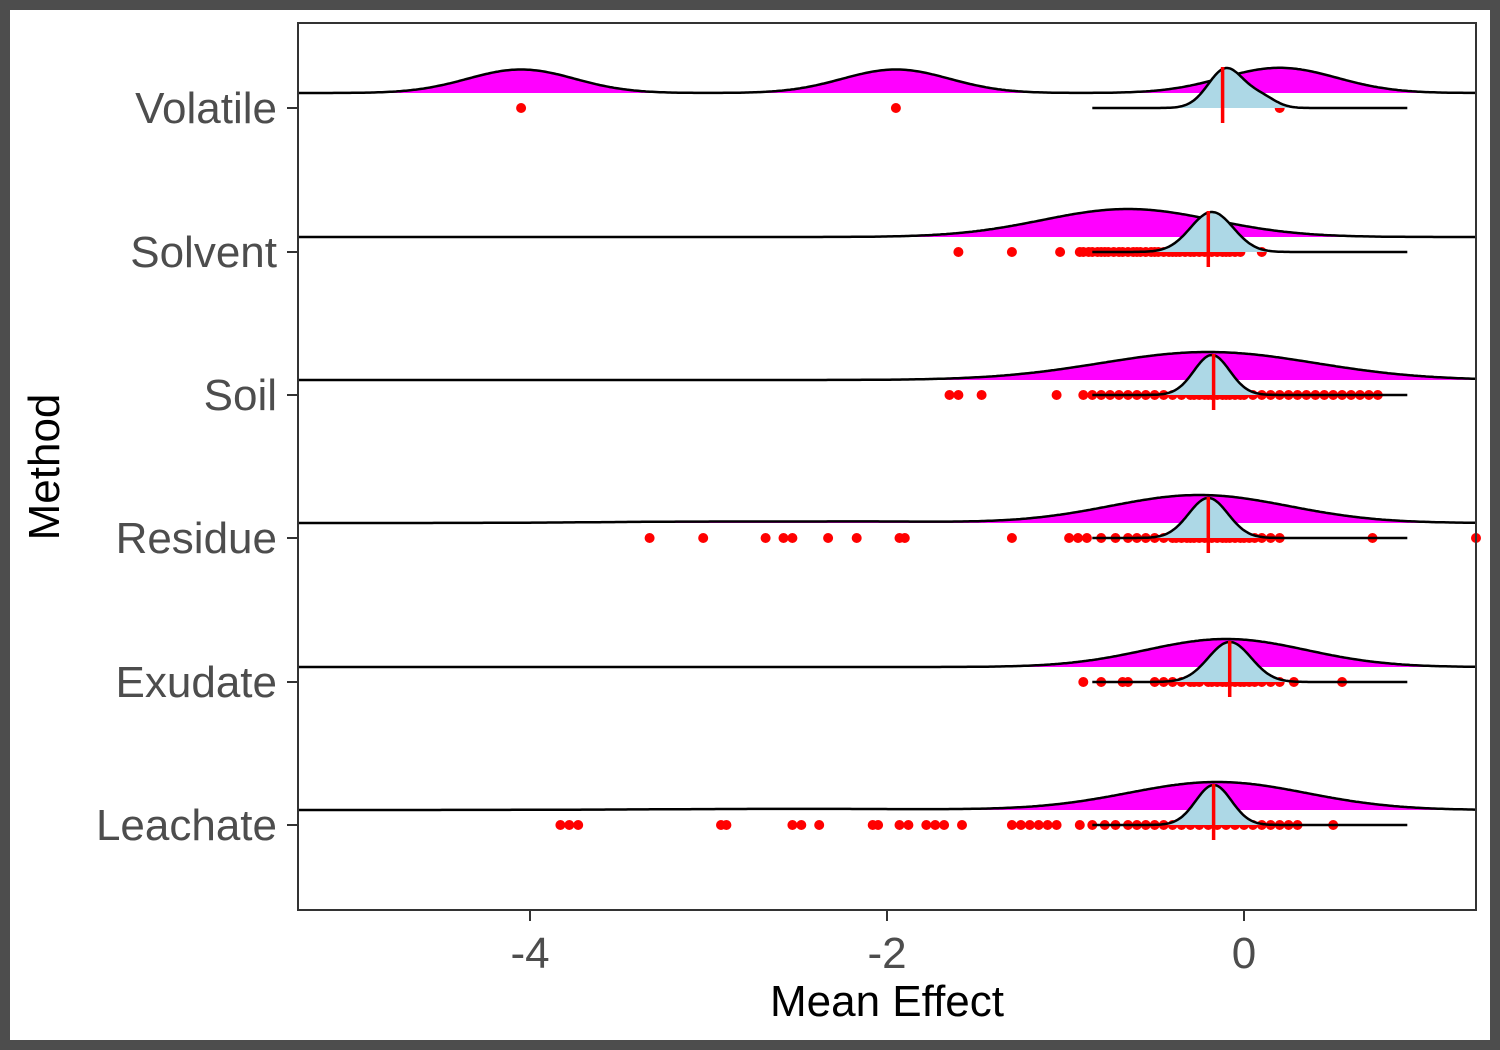 The height and width of the screenshot is (1050, 1500). I want to click on ridge-volatile, so click(887, 94).